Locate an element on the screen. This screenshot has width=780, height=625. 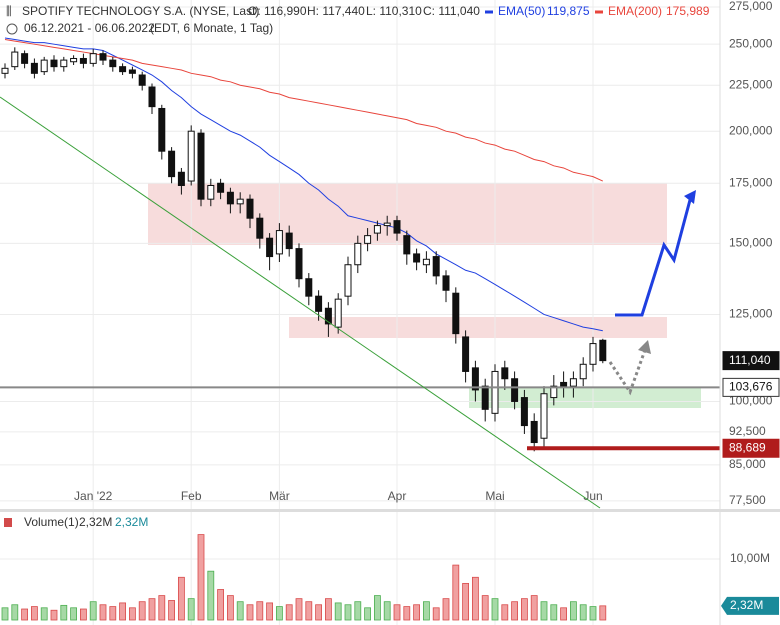
x-tick-label: Apr is located at coordinates (397, 496).